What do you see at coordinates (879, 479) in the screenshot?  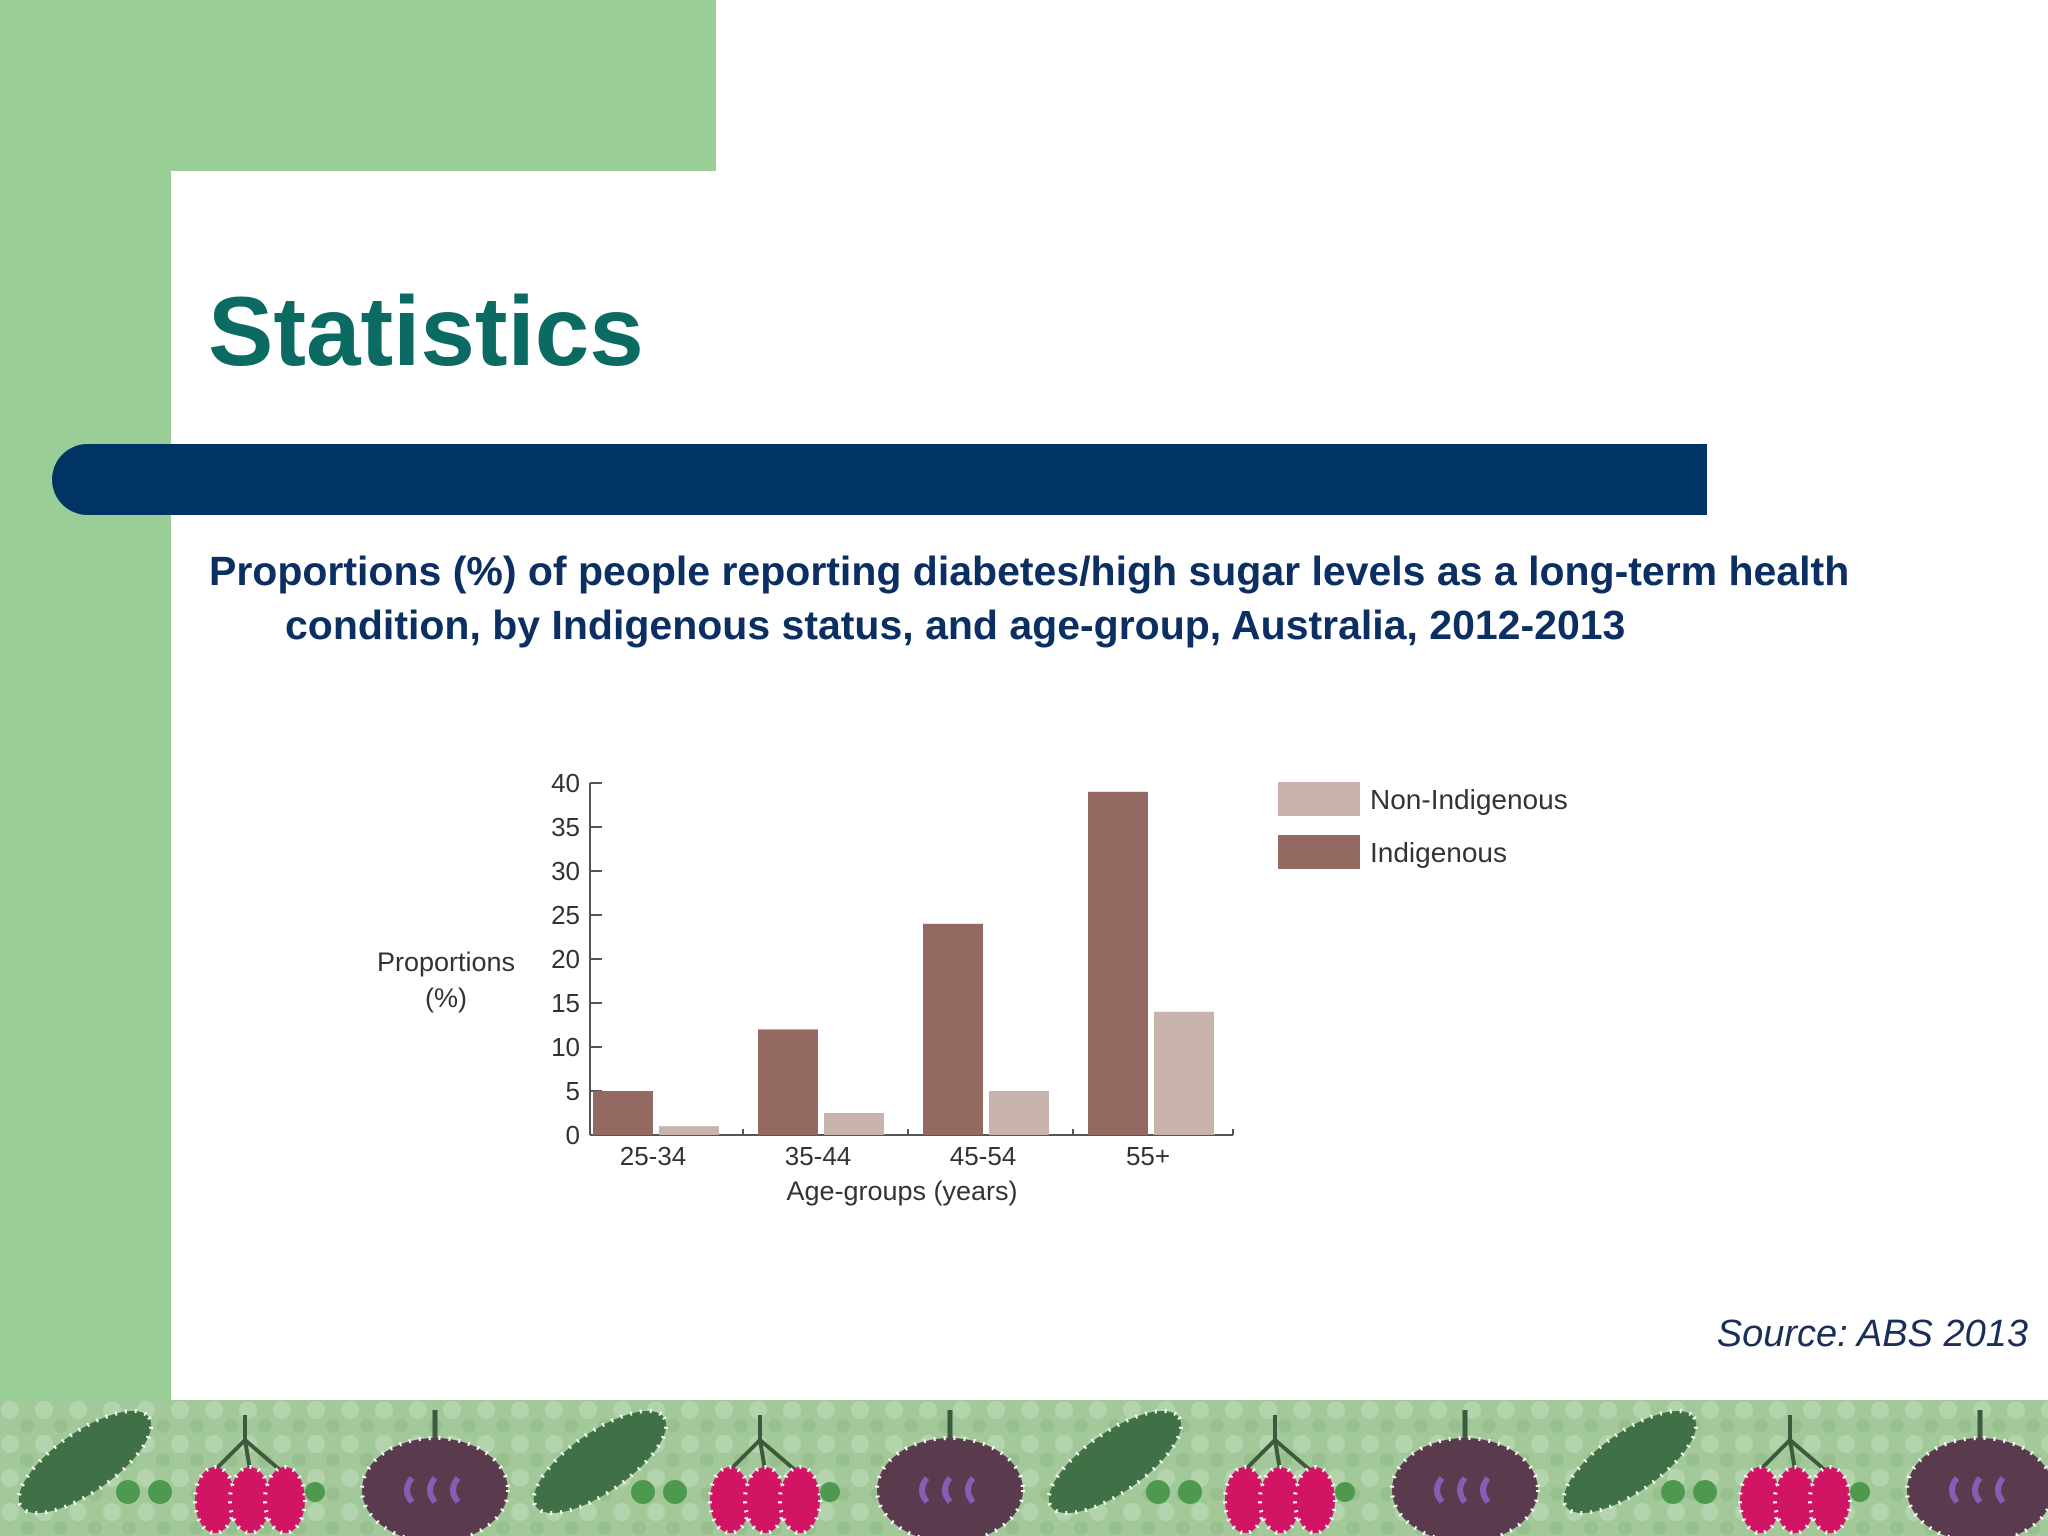 I see `title-divider-bar` at bounding box center [879, 479].